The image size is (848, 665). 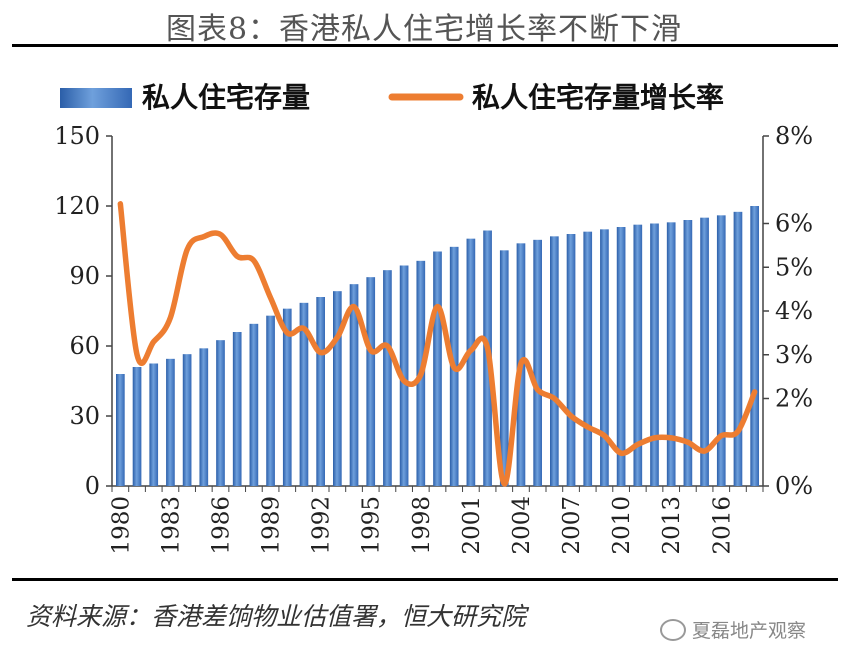 I want to click on right-tick-label: 2%, so click(x=794, y=399).